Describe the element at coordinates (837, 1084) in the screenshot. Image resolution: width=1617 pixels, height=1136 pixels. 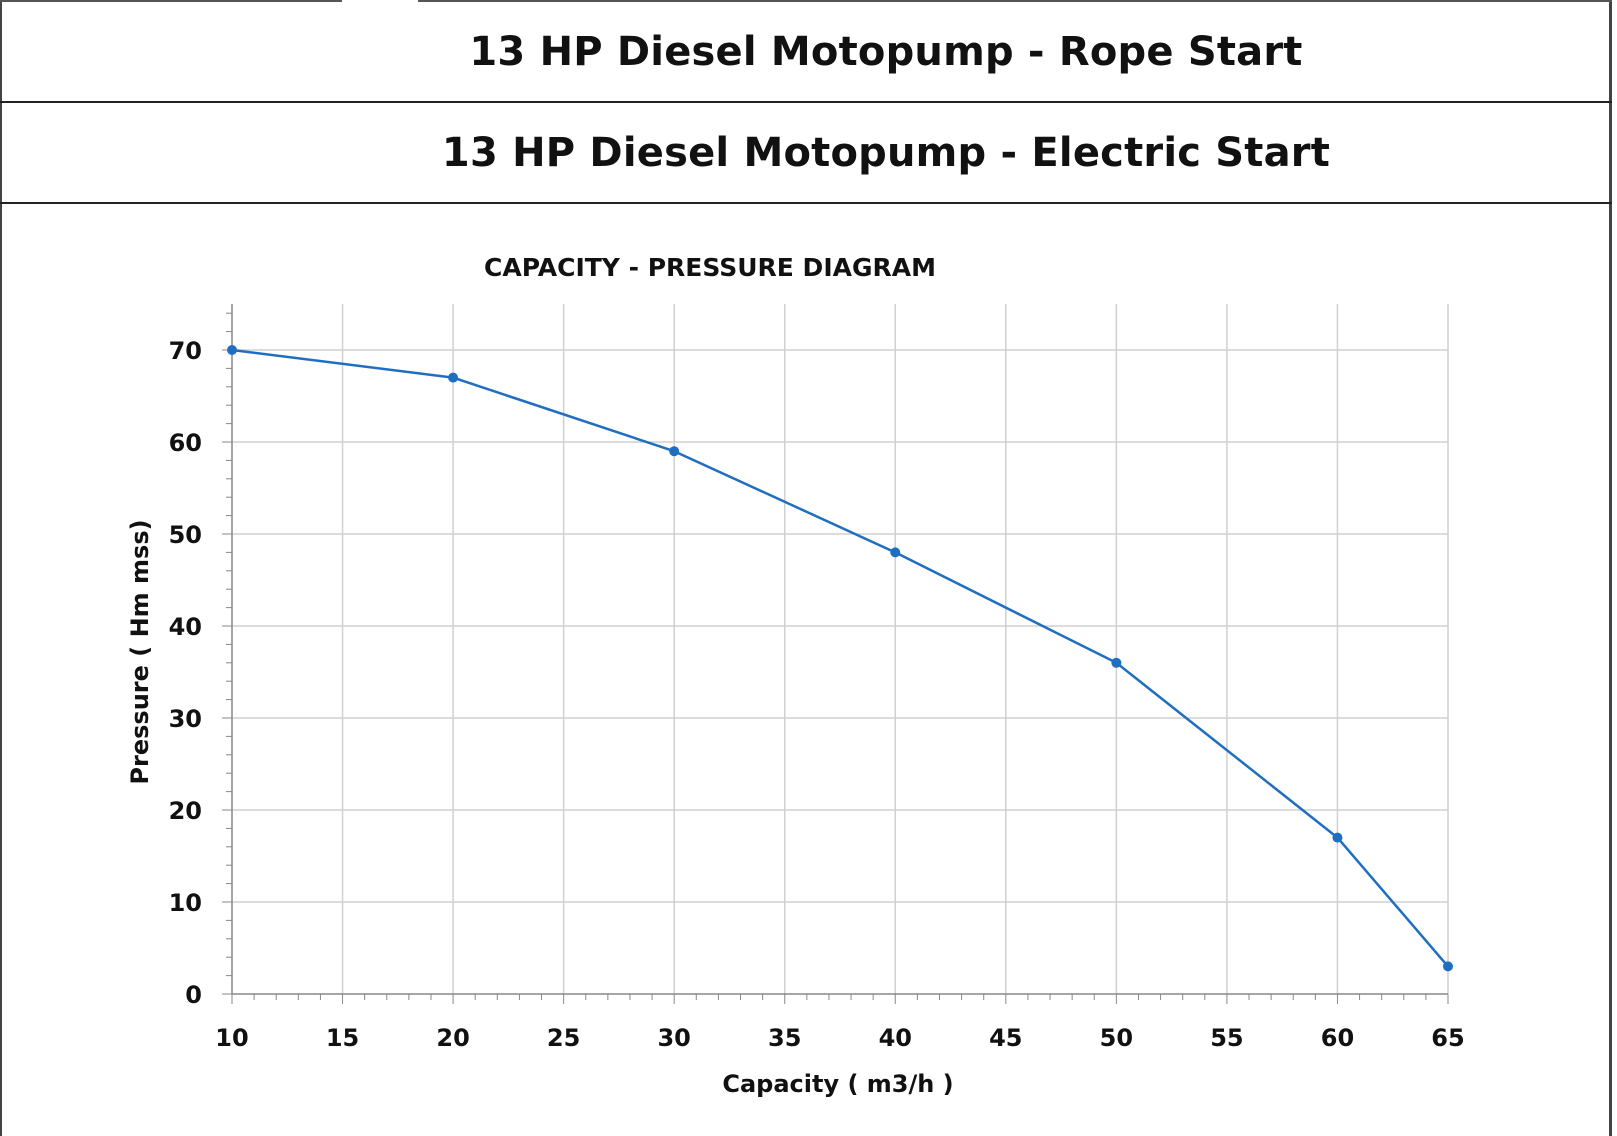
I see `x-axis-title: Capacity ( m3/h )` at that location.